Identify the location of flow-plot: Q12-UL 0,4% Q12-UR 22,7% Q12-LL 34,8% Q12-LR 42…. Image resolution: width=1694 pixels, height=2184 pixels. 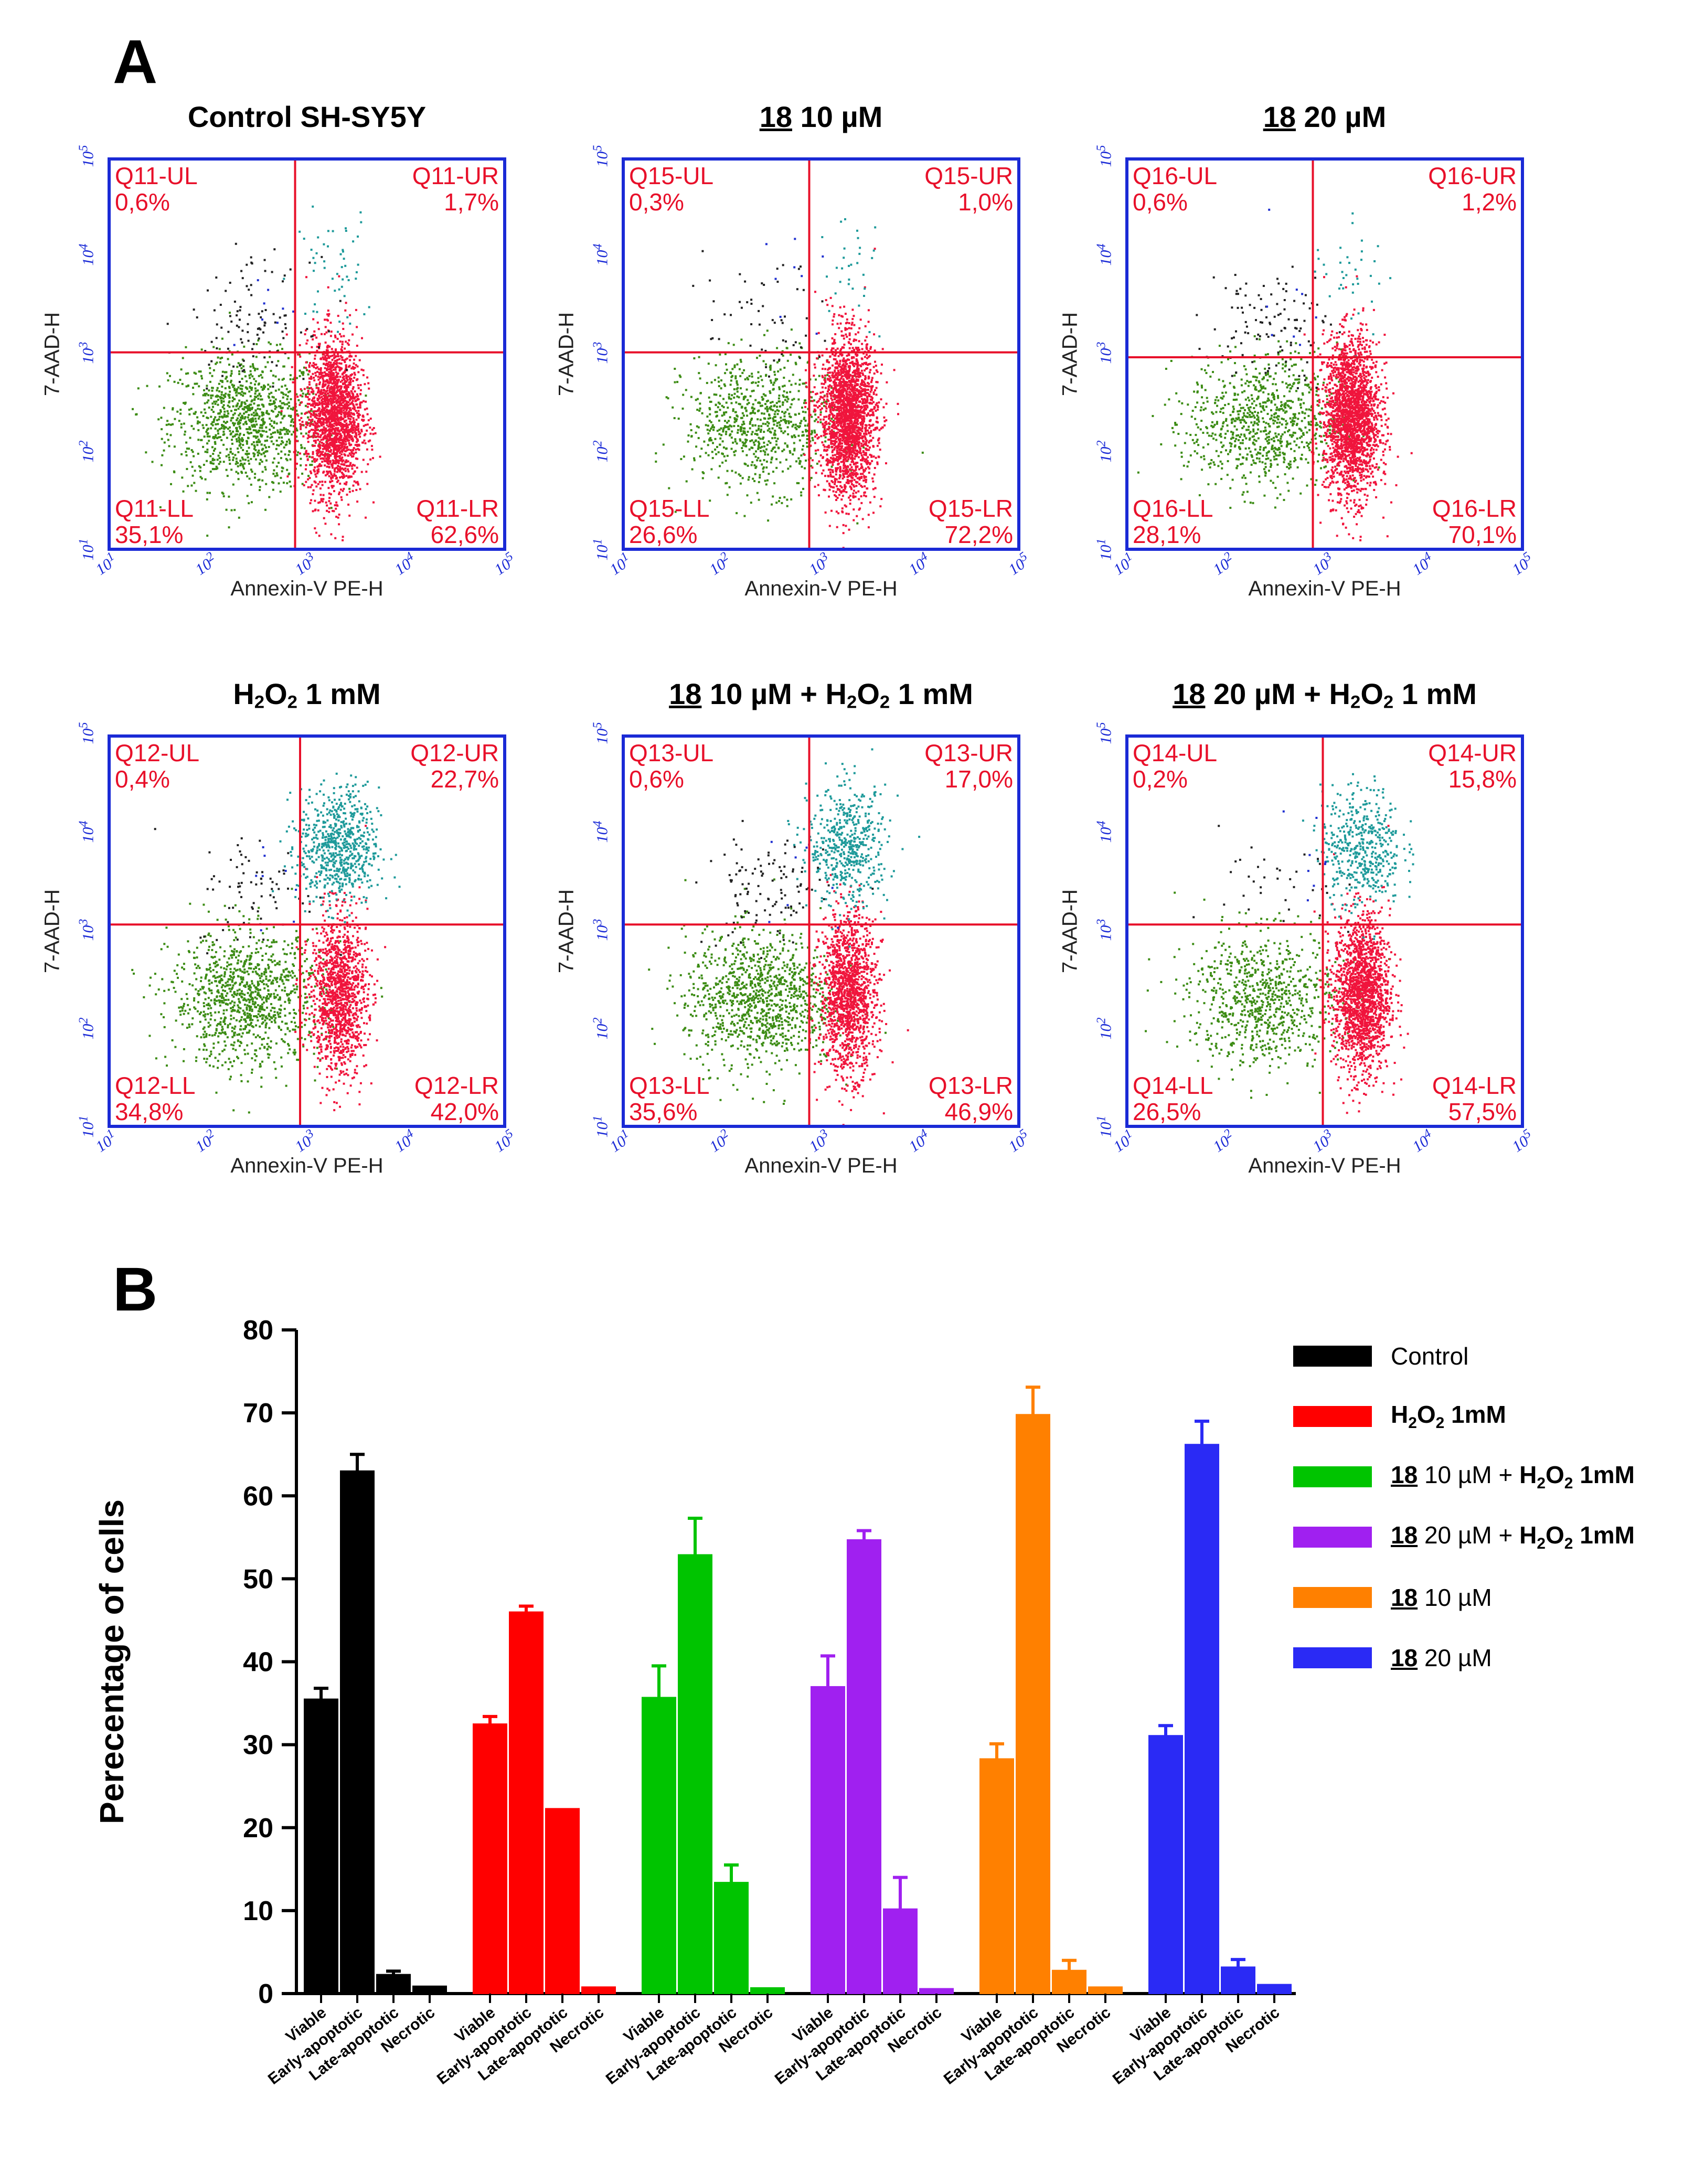
(307, 931).